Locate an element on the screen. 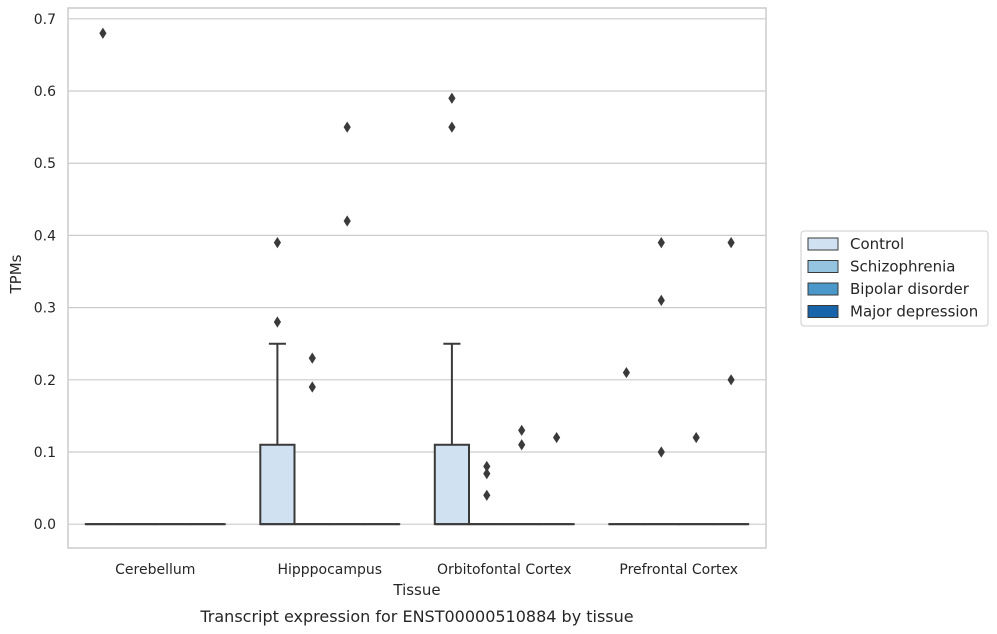 Image resolution: width=997 pixels, height=634 pixels. y-tick-label: 0.1 is located at coordinates (45, 453).